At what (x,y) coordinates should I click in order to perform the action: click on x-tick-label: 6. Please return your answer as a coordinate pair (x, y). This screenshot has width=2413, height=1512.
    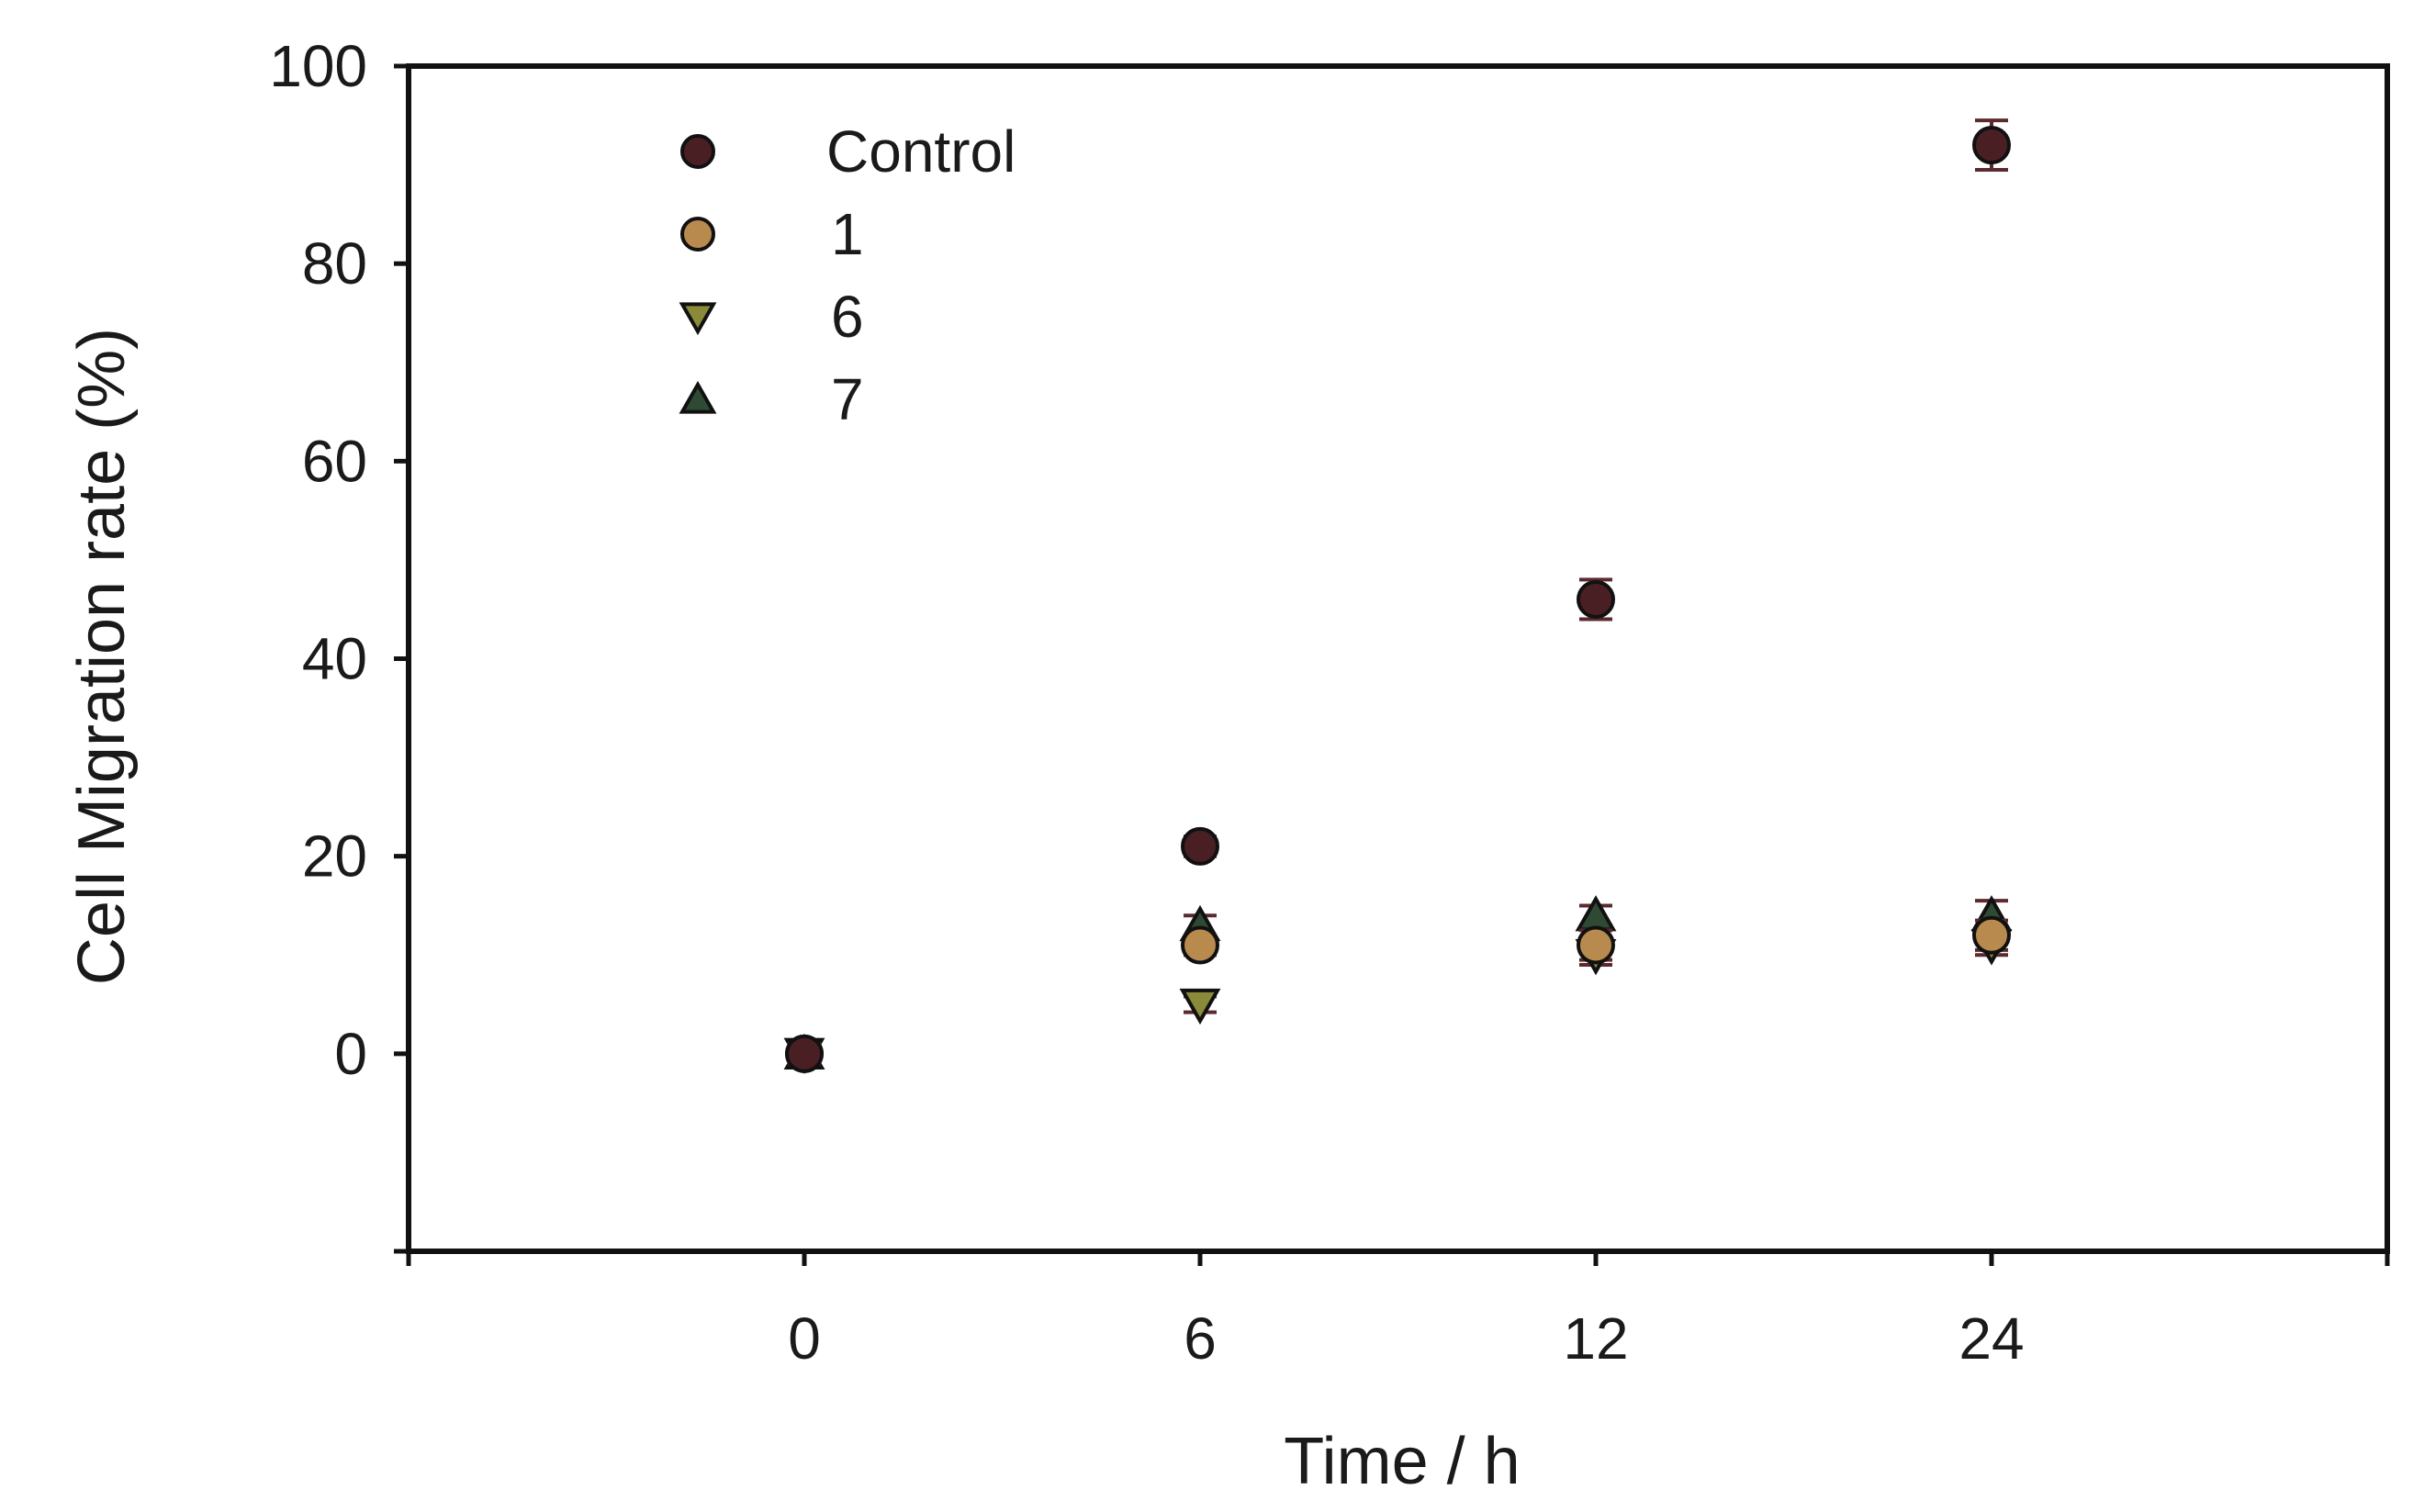
    Looking at the image, I should click on (1201, 1338).